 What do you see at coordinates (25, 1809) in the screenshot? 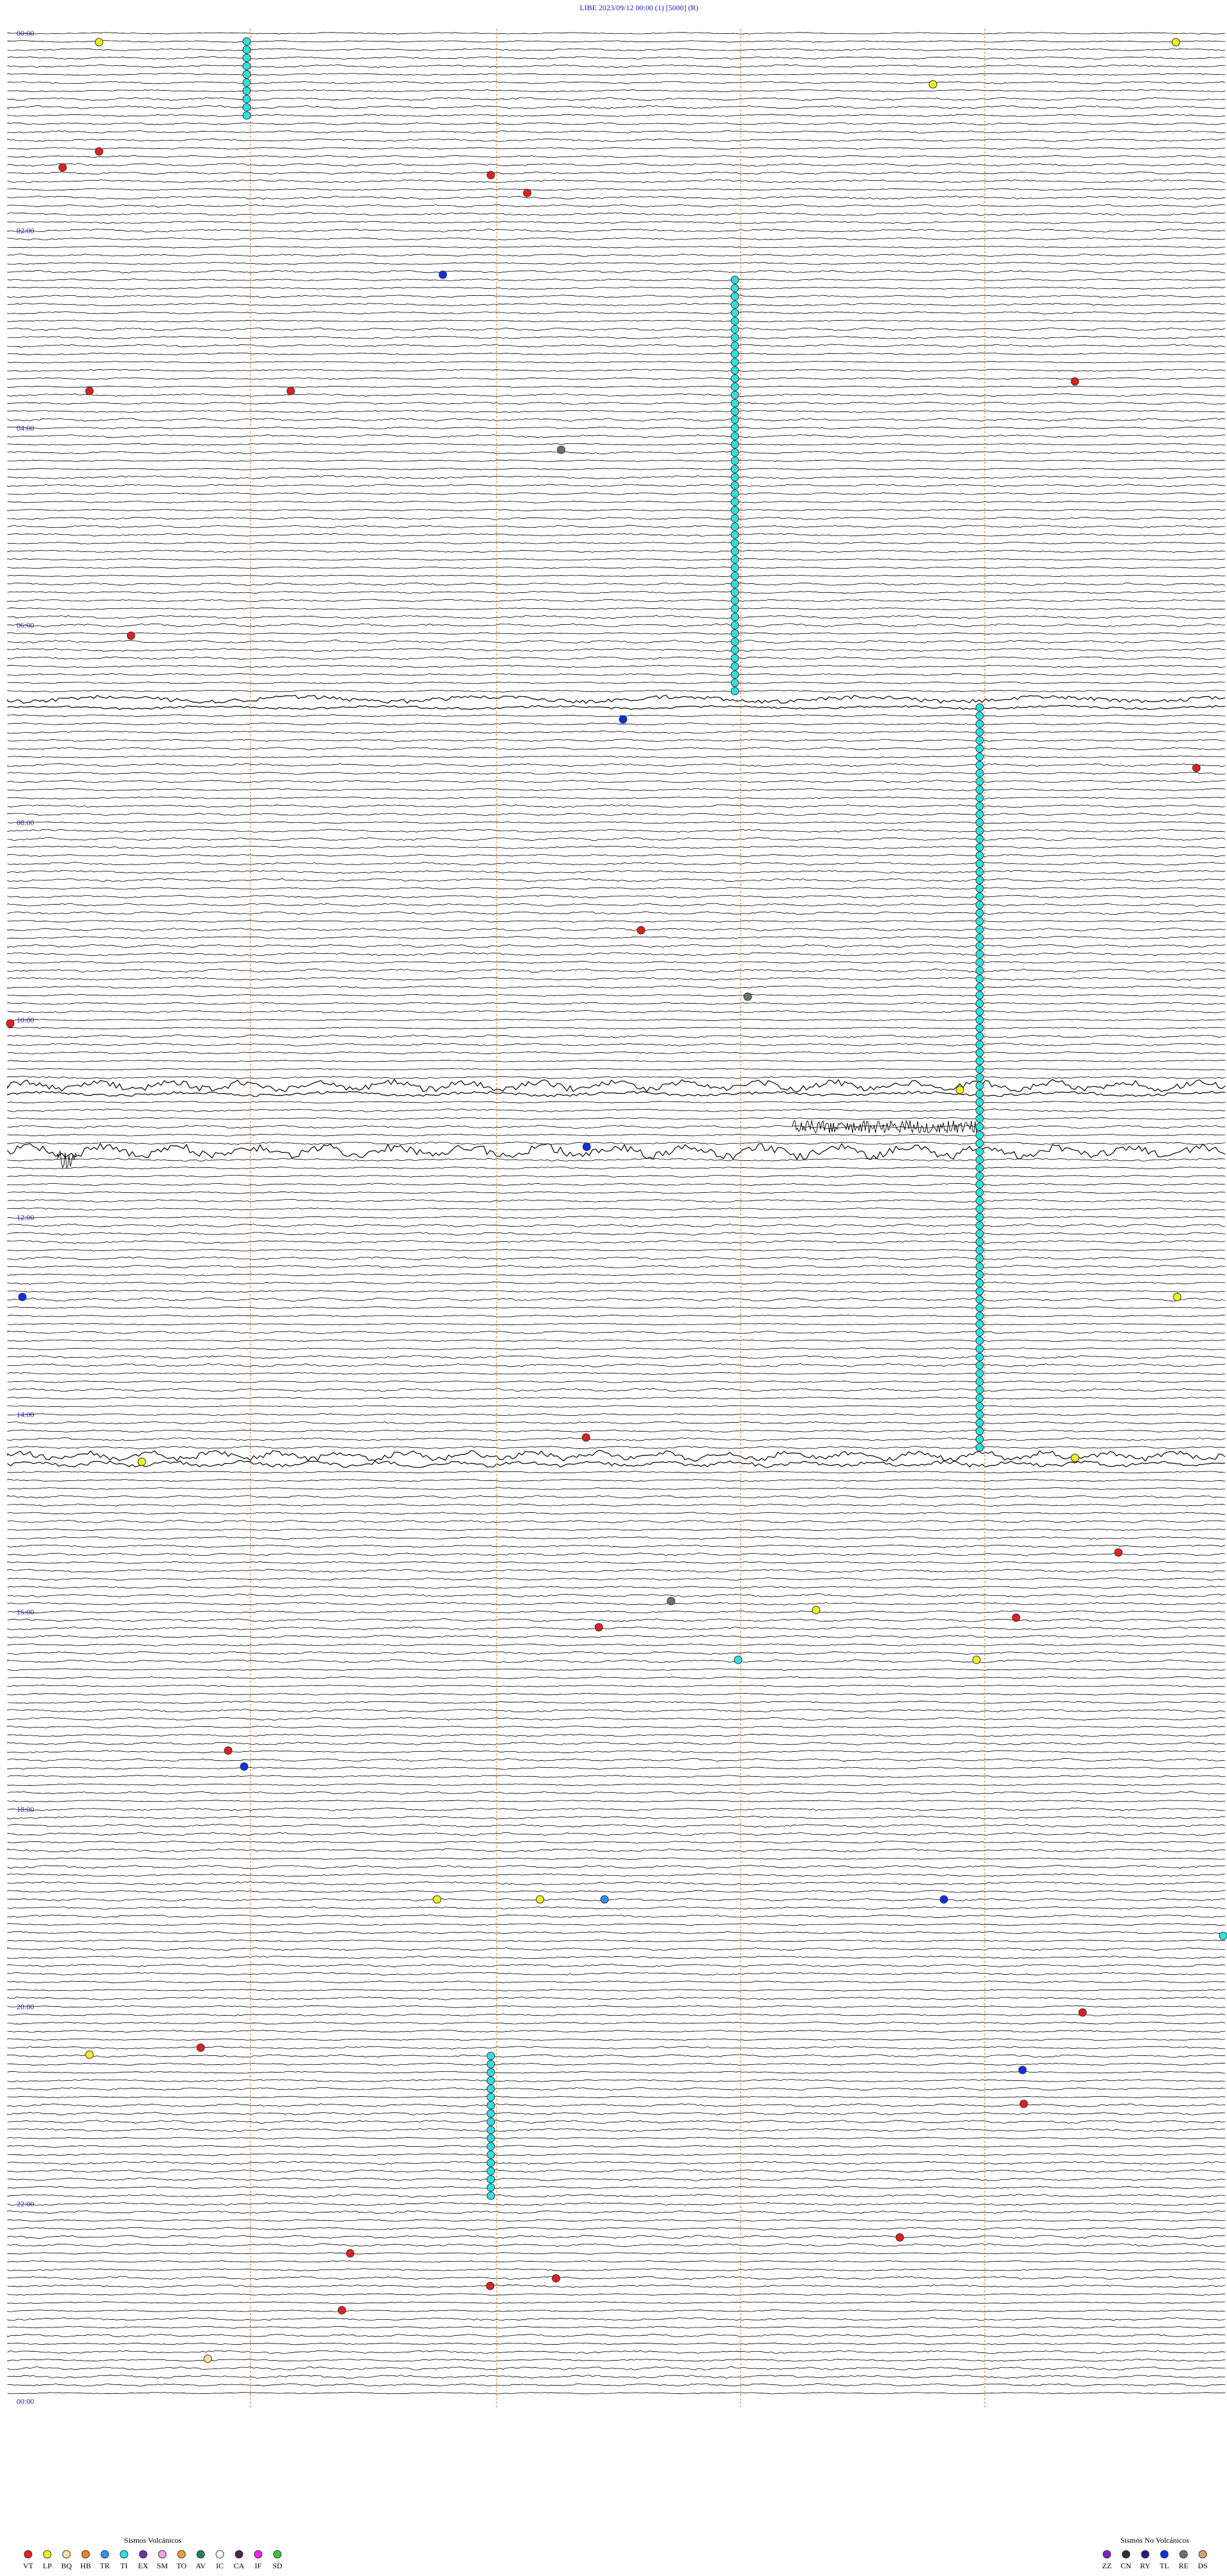
I see `hour-label: 18:00` at bounding box center [25, 1809].